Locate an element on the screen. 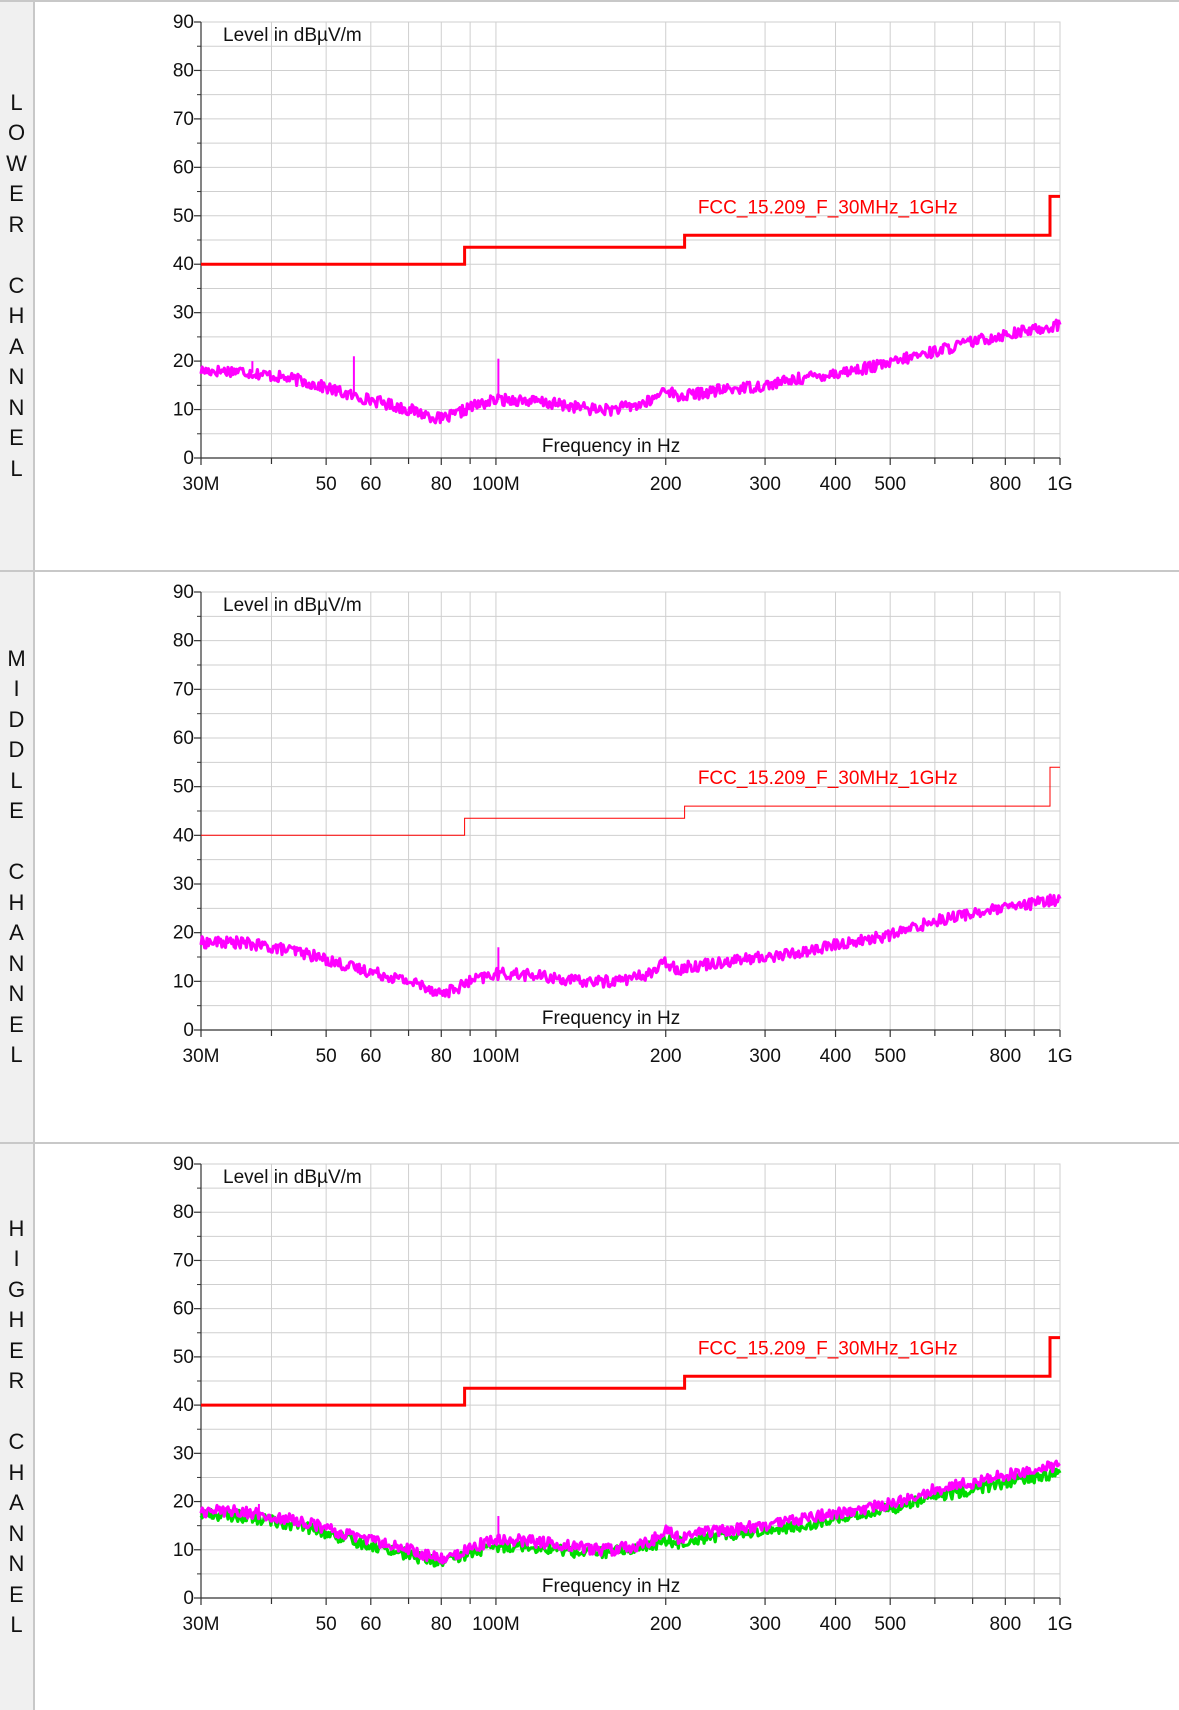 The height and width of the screenshot is (1710, 1179). y-tick-label: 90 is located at coordinates (183, 22).